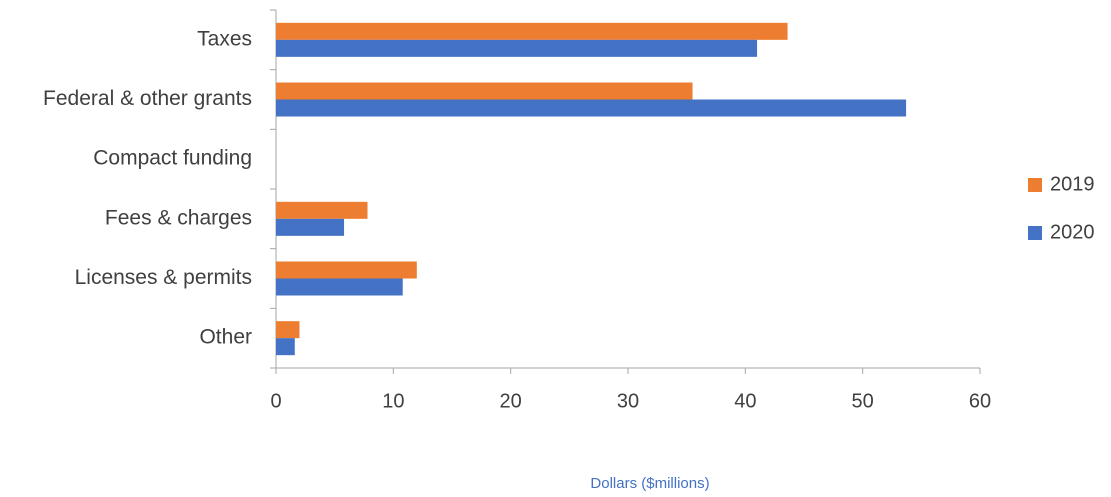 Image resolution: width=1111 pixels, height=497 pixels. I want to click on y-tick-label: Taxes, so click(224, 38).